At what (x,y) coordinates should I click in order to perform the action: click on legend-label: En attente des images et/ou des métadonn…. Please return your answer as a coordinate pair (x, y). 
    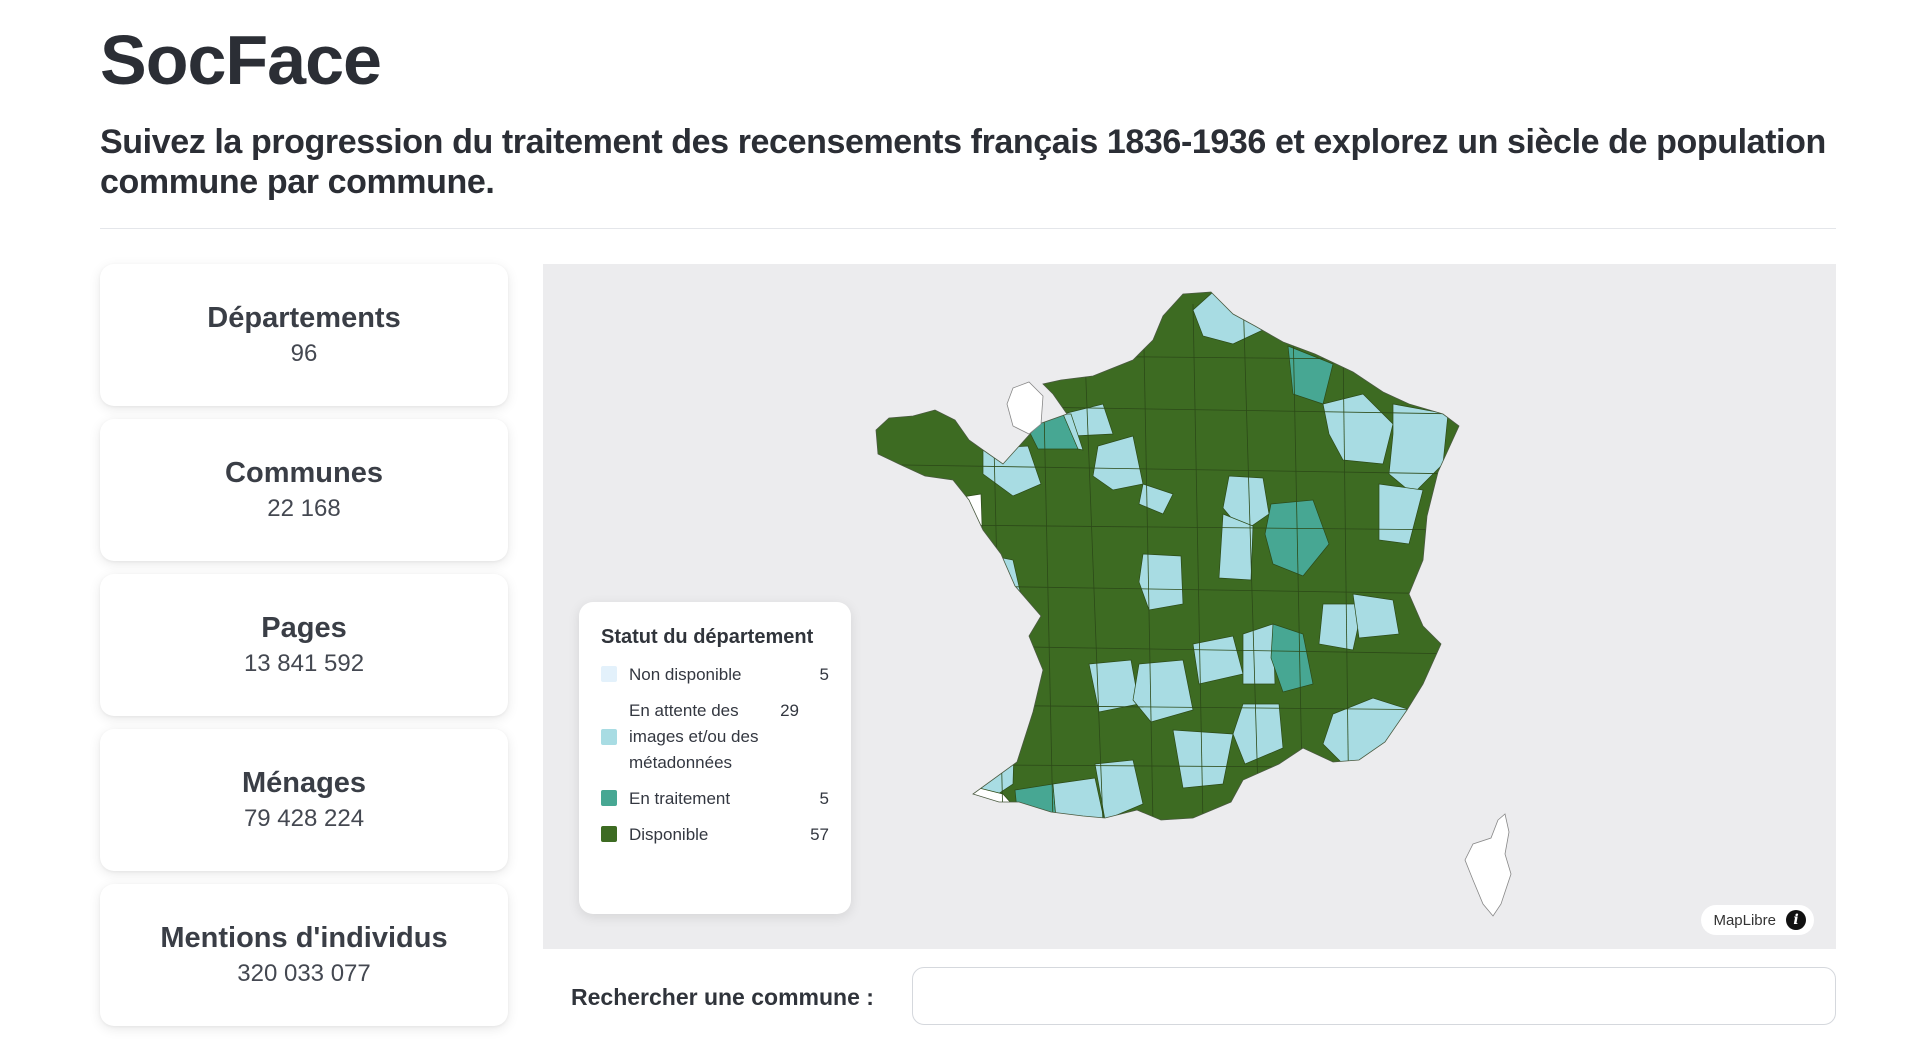
    Looking at the image, I should click on (694, 736).